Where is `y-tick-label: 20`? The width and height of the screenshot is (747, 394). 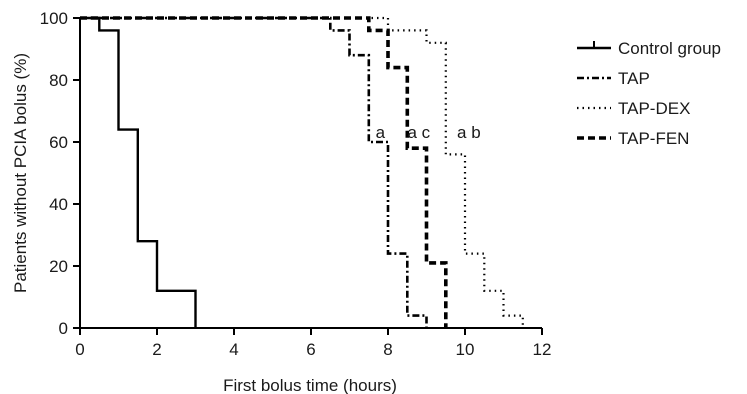
y-tick-label: 20 is located at coordinates (58, 266).